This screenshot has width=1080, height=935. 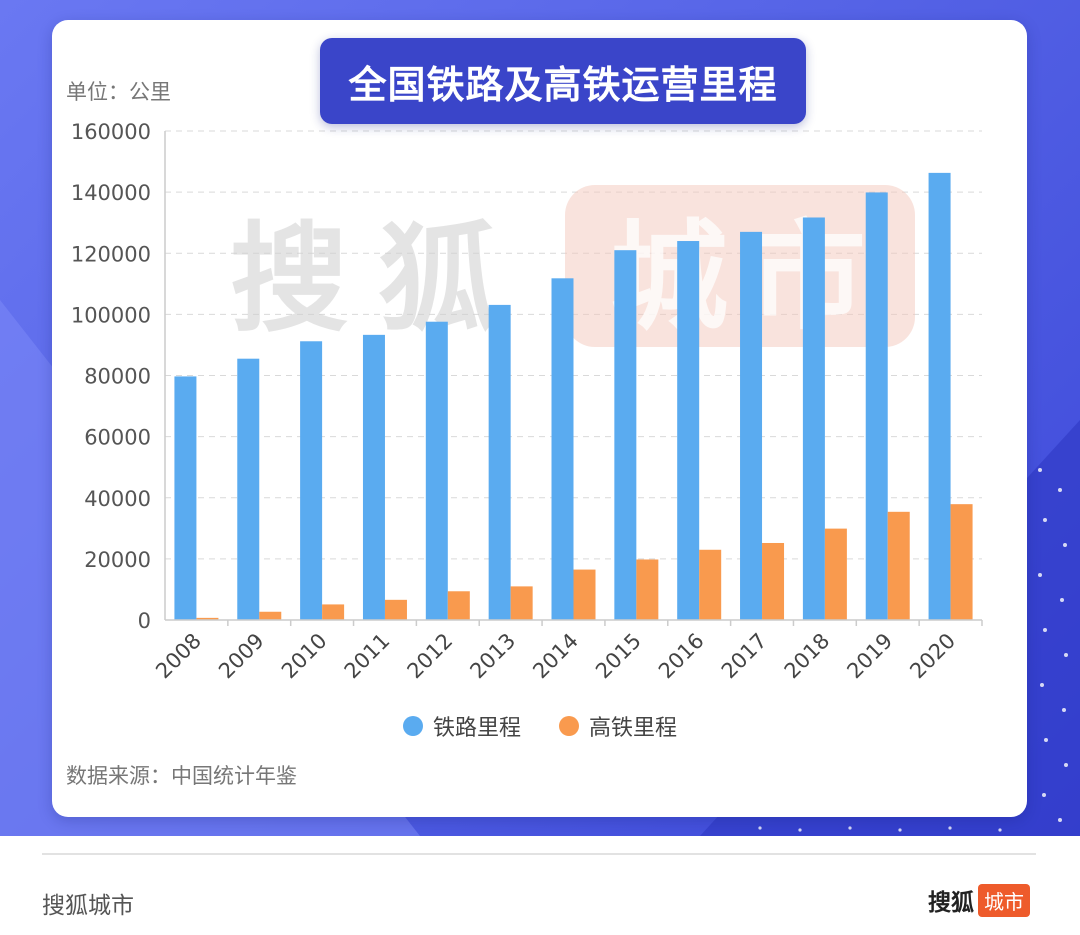 I want to click on sohu-city-logo: 搜狐 城市, so click(x=979, y=900).